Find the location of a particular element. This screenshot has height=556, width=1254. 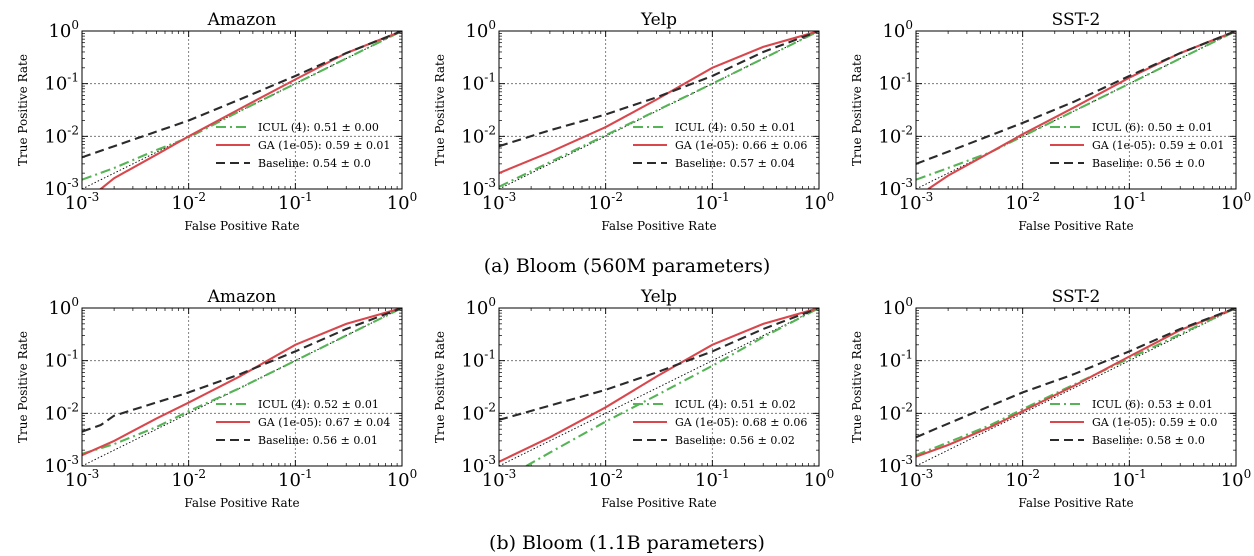

legend-label: GA (1e-05): 0.67 ± 0.04 is located at coordinates (324, 422).